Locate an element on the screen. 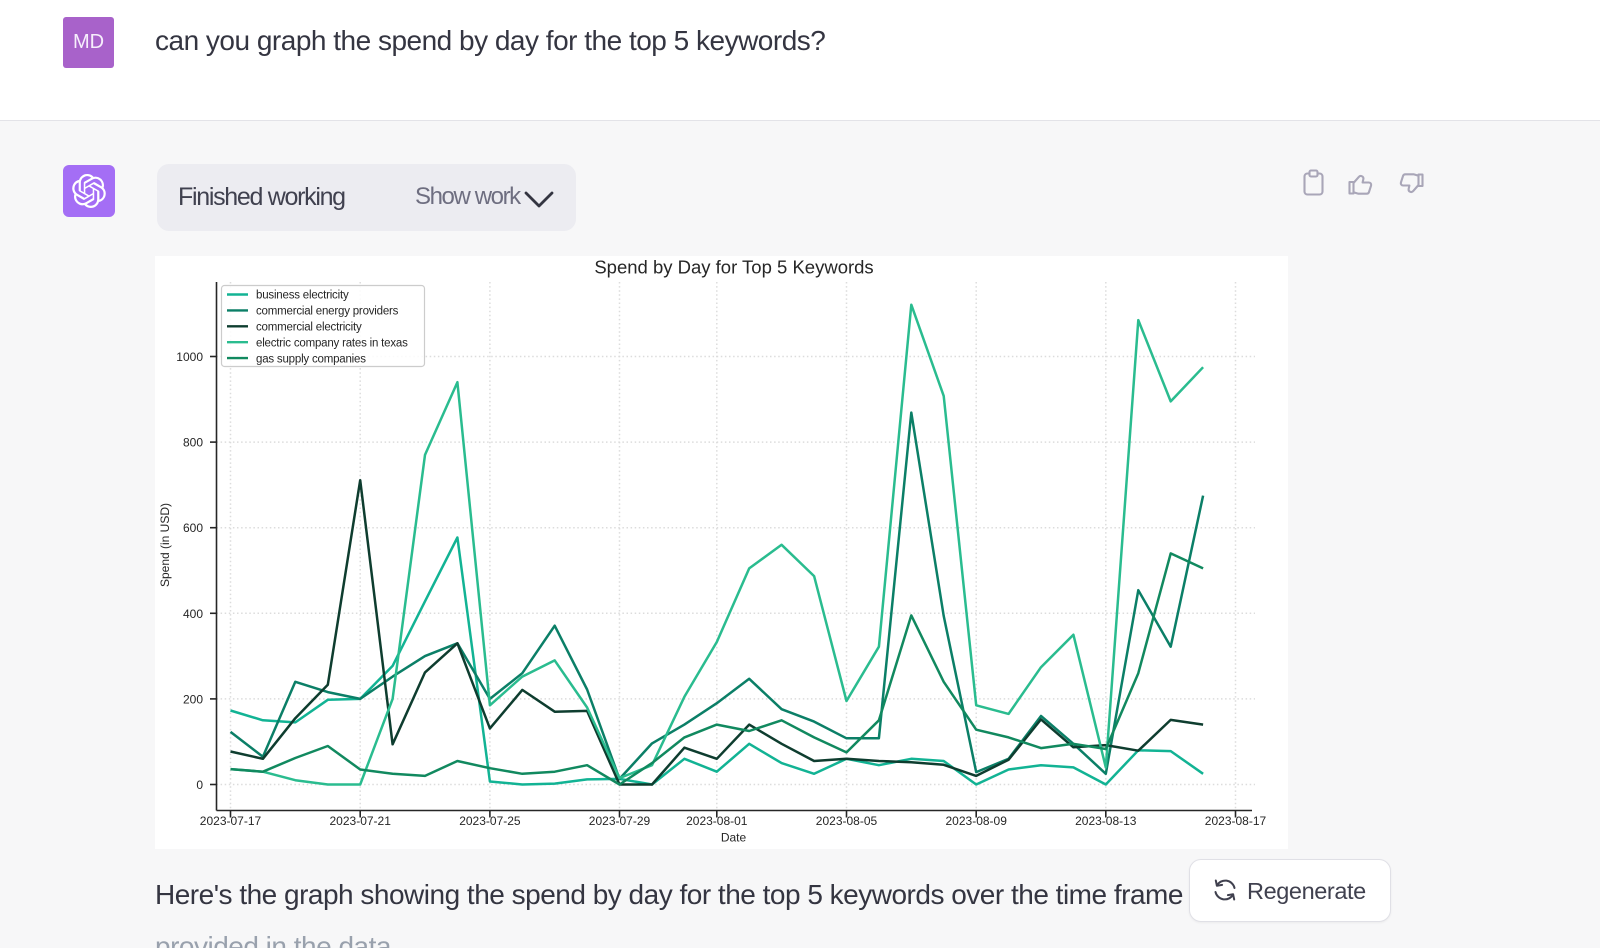  svg-text: 2023-08-05 is located at coordinates (847, 821).